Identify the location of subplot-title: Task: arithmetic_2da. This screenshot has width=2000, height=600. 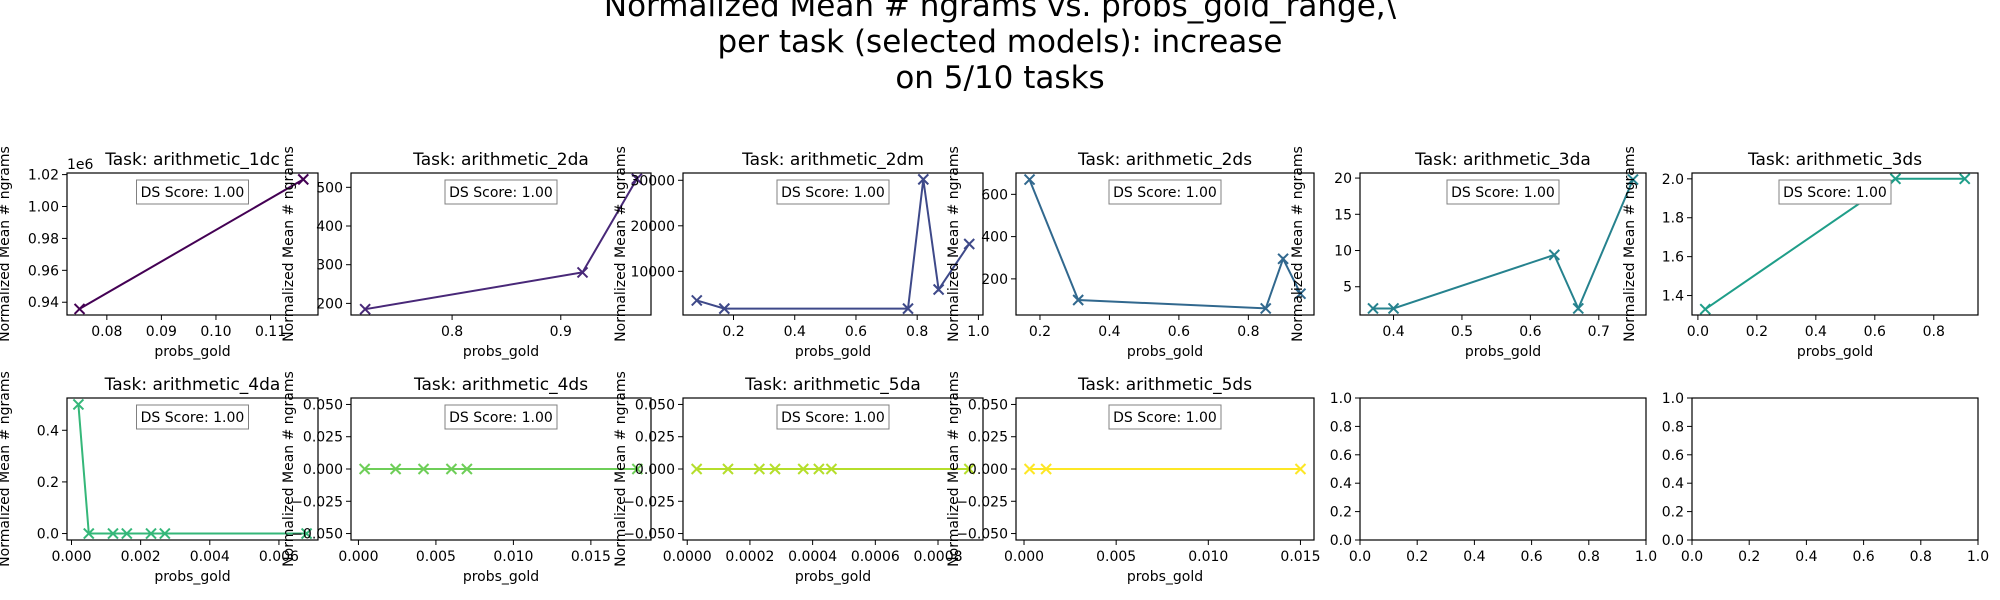
(500, 160).